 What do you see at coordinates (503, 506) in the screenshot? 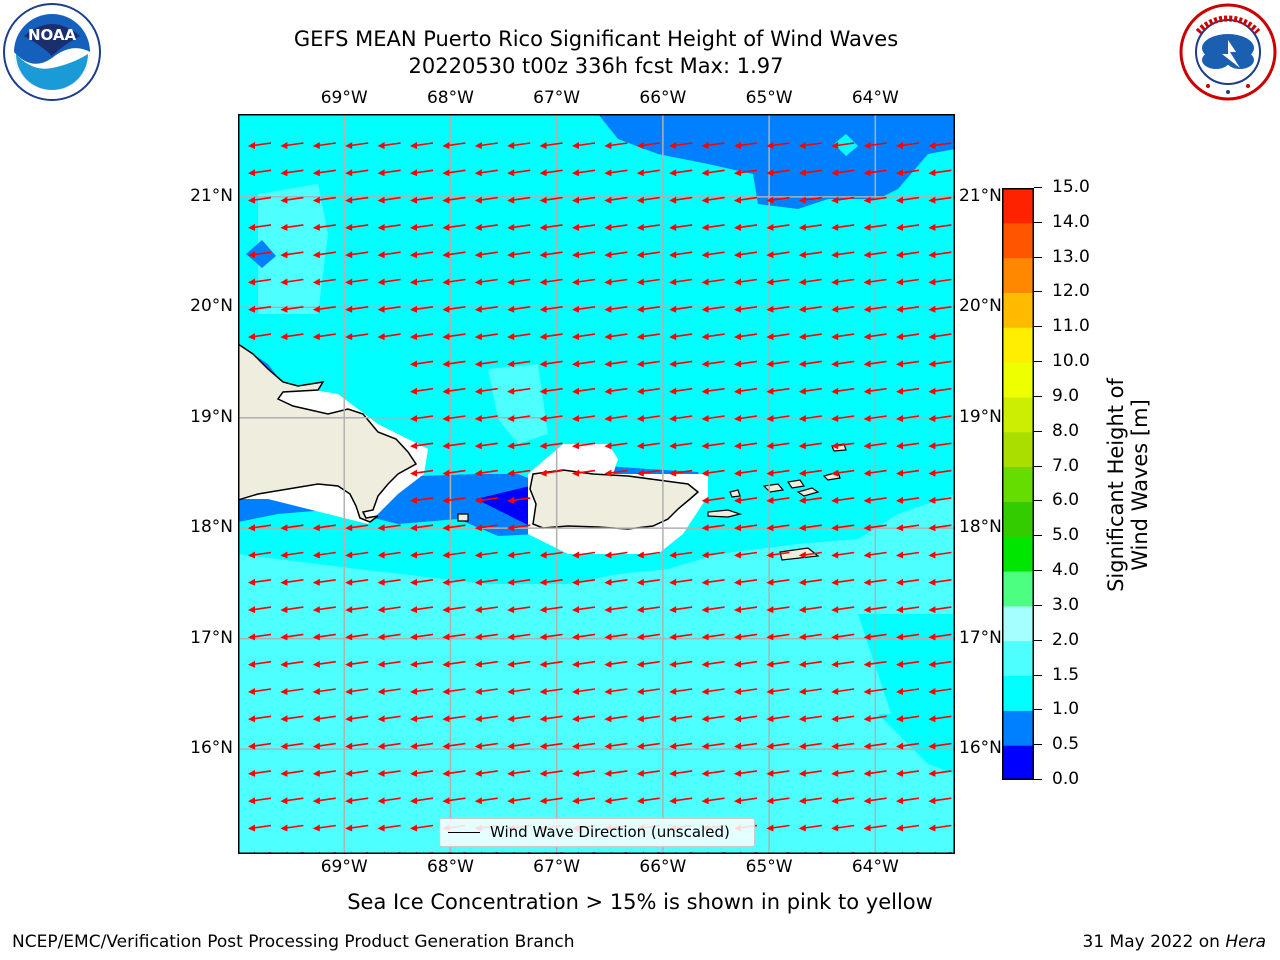
I see `wave-band-0-0p5` at bounding box center [503, 506].